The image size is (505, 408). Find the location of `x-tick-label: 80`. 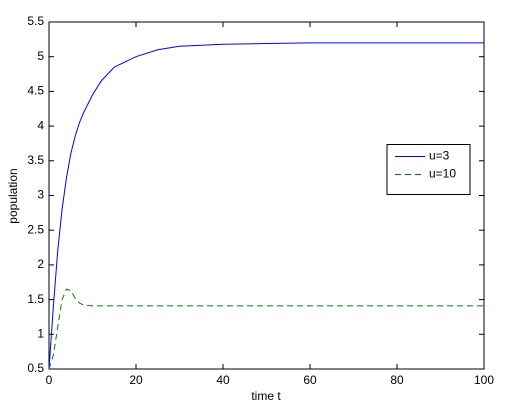

x-tick-label: 80 is located at coordinates (397, 380).